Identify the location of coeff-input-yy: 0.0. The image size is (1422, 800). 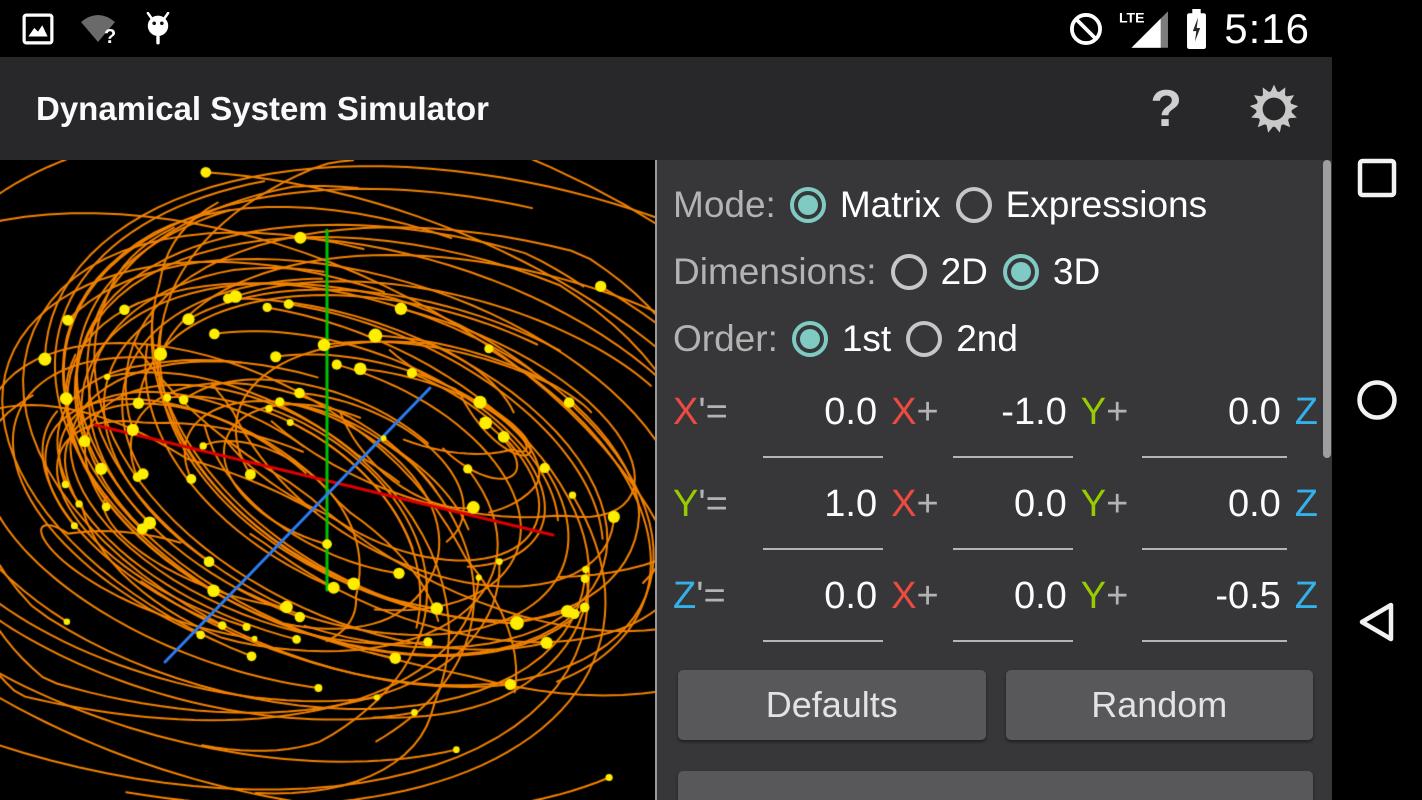
(1012, 516).